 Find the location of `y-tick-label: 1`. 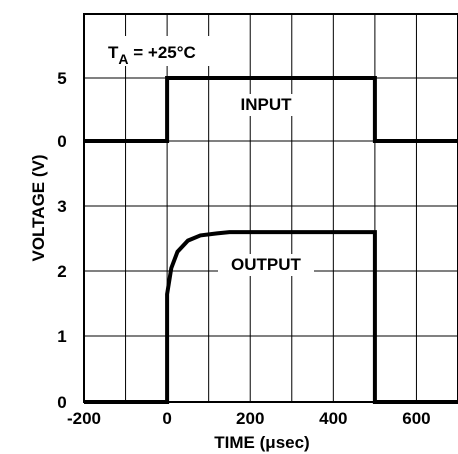

y-tick-label: 1 is located at coordinates (61, 336).